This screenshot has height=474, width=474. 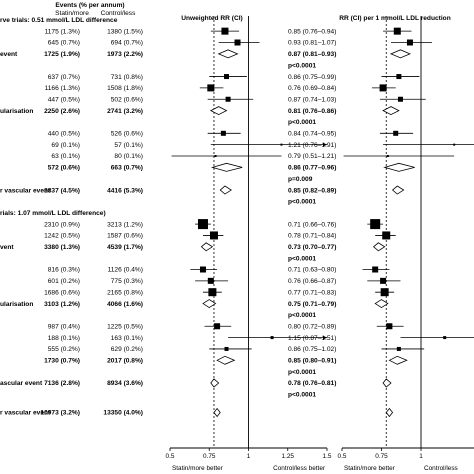 What do you see at coordinates (312, 168) in the screenshot?
I see `rr-ci-label: 0.86 (0.77–0.96)` at bounding box center [312, 168].